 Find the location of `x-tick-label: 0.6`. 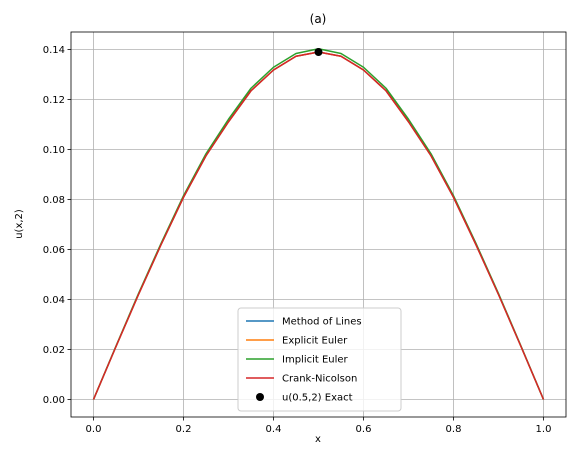

x-tick-label: 0.6 is located at coordinates (364, 429).